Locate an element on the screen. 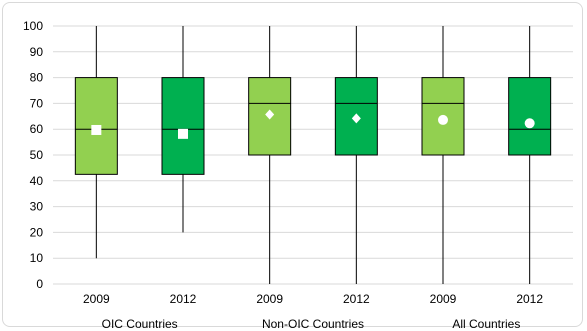  group-label: Non-OIC Countries is located at coordinates (313, 324).